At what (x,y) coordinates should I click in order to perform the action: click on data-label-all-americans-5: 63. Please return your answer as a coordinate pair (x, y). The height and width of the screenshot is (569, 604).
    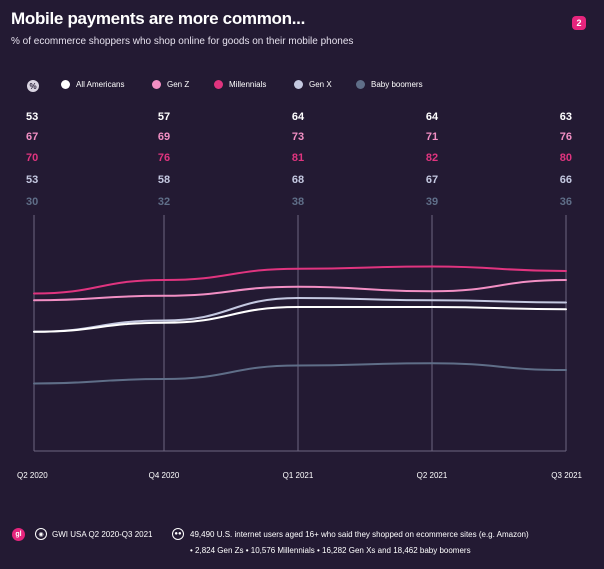
    Looking at the image, I should click on (566, 117).